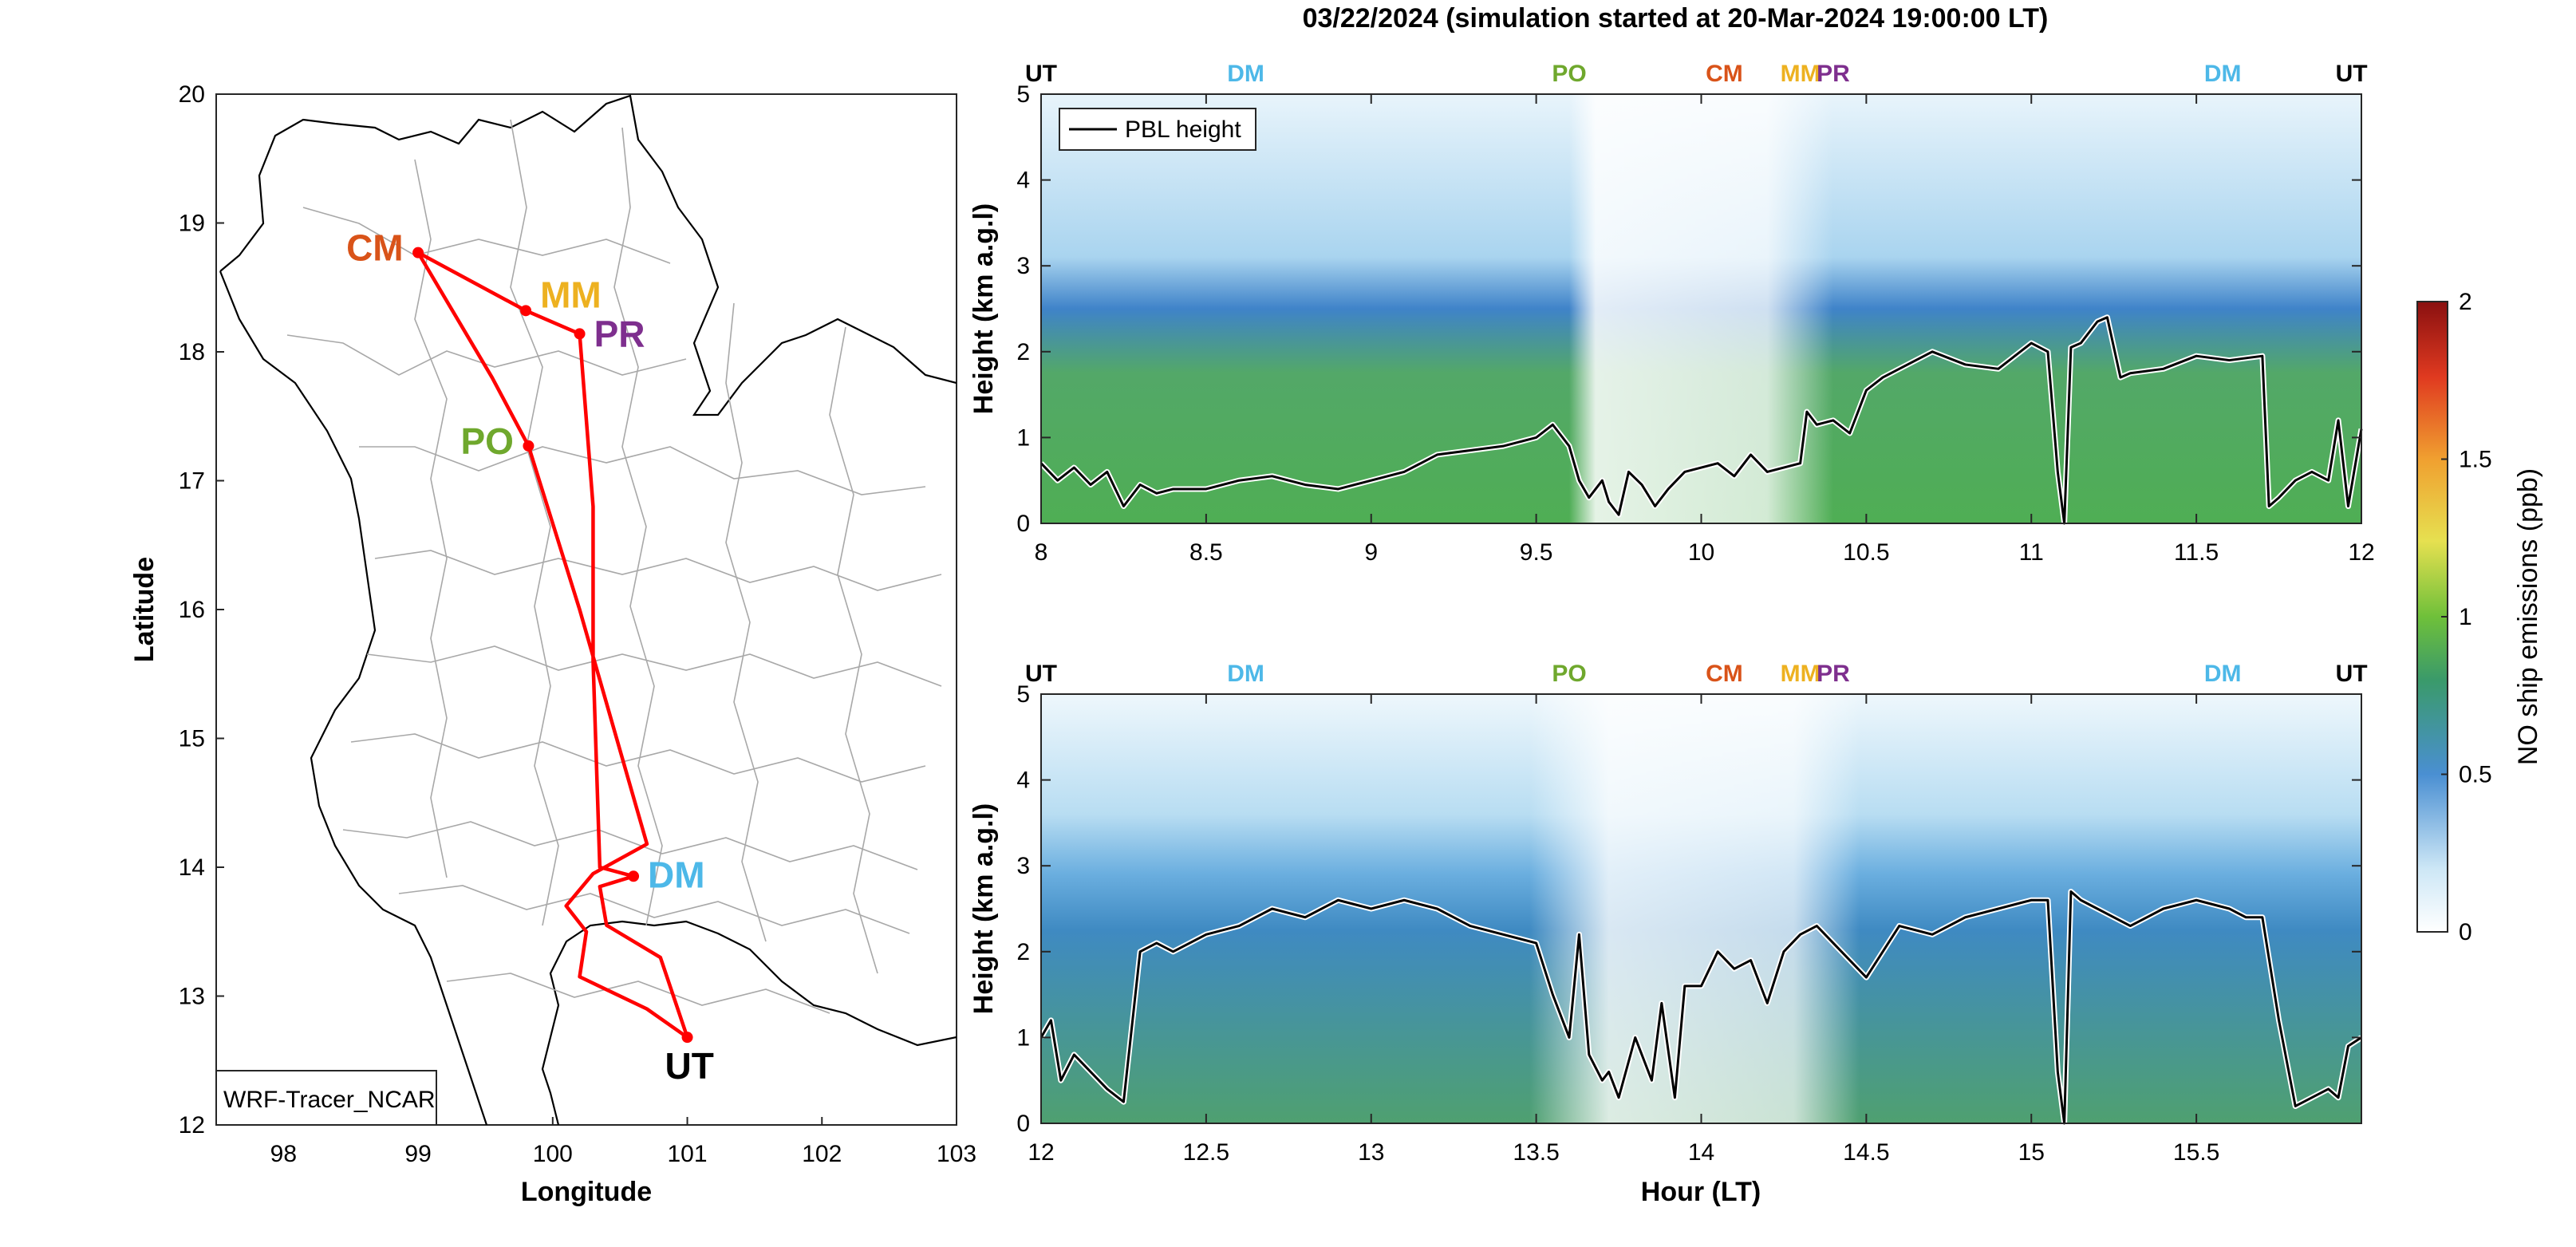 The width and height of the screenshot is (2576, 1247). What do you see at coordinates (418, 253) in the screenshot?
I see `site-dot-cm` at bounding box center [418, 253].